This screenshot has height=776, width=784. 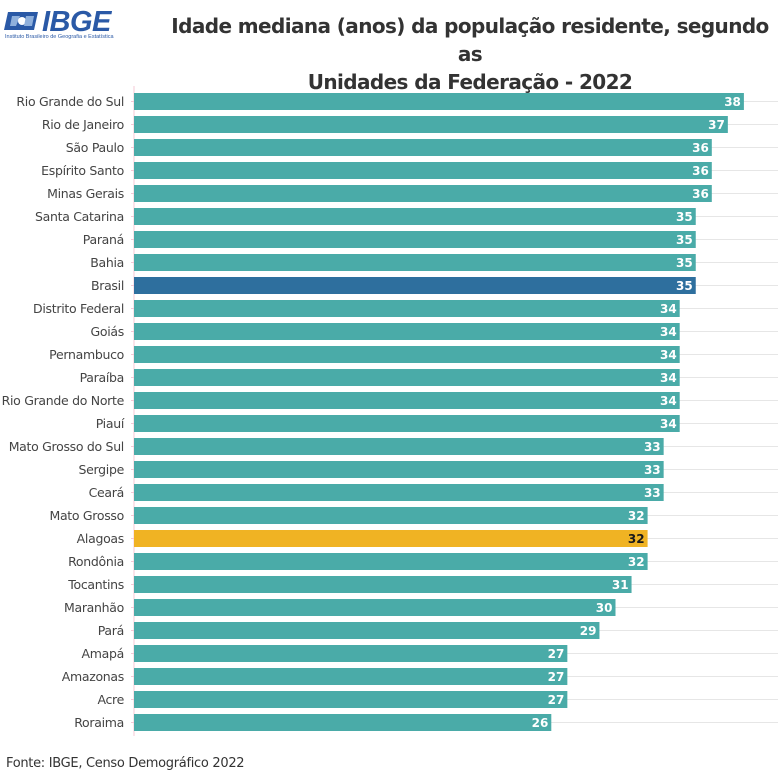 I want to click on data-label: 38, so click(x=732, y=102).